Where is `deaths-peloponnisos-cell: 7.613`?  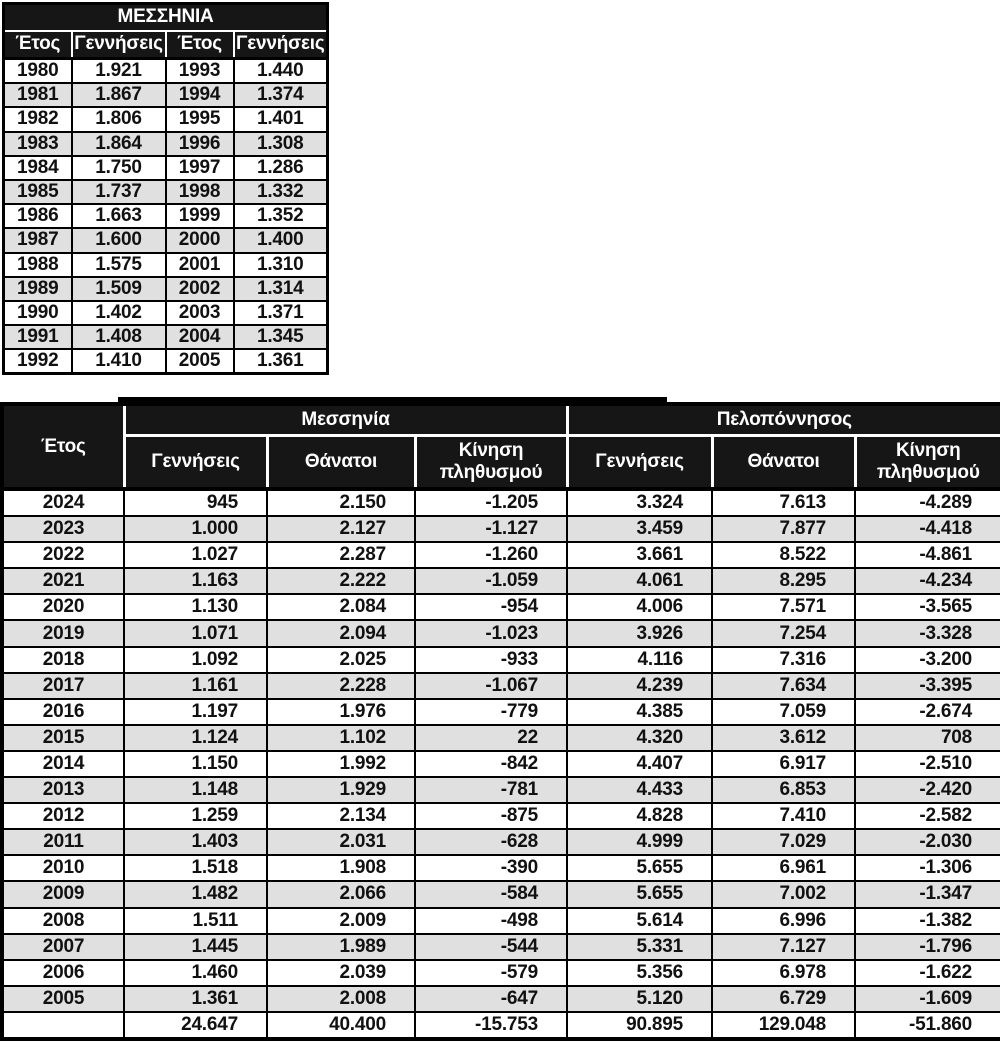 deaths-peloponnisos-cell: 7.613 is located at coordinates (784, 502).